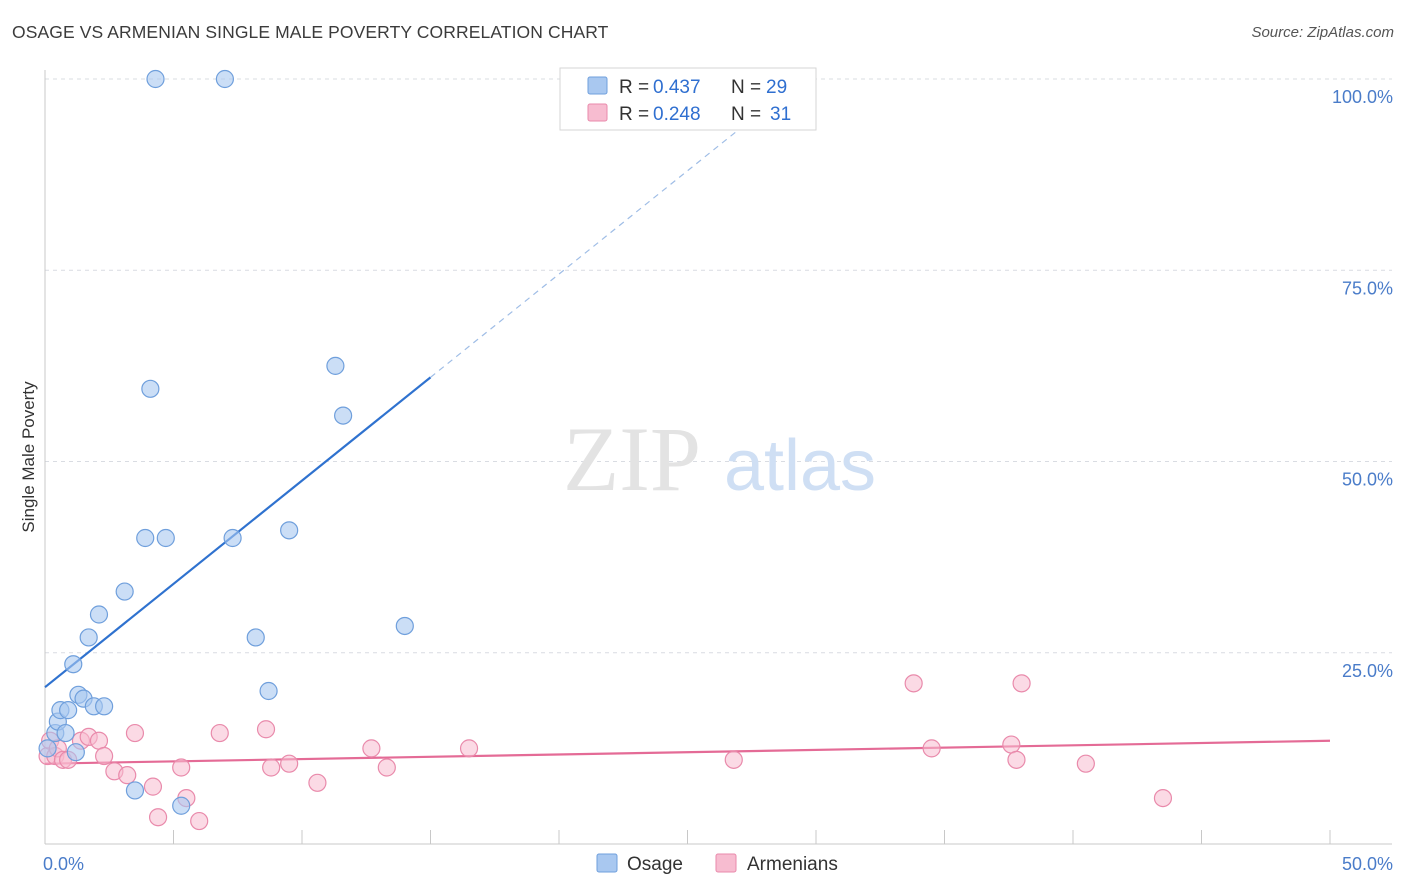 Image resolution: width=1406 pixels, height=892 pixels. What do you see at coordinates (1322, 32) in the screenshot?
I see `chart-source: Source: ZipAtlas.com` at bounding box center [1322, 32].